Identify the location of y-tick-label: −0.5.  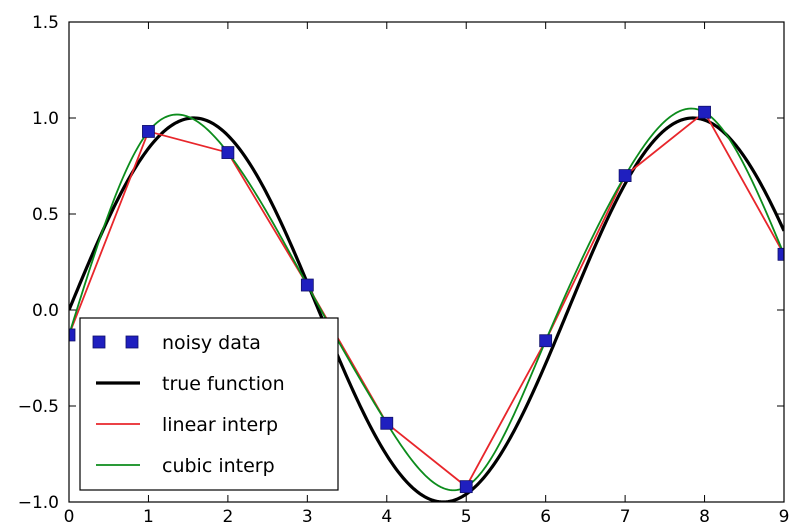
(38, 407).